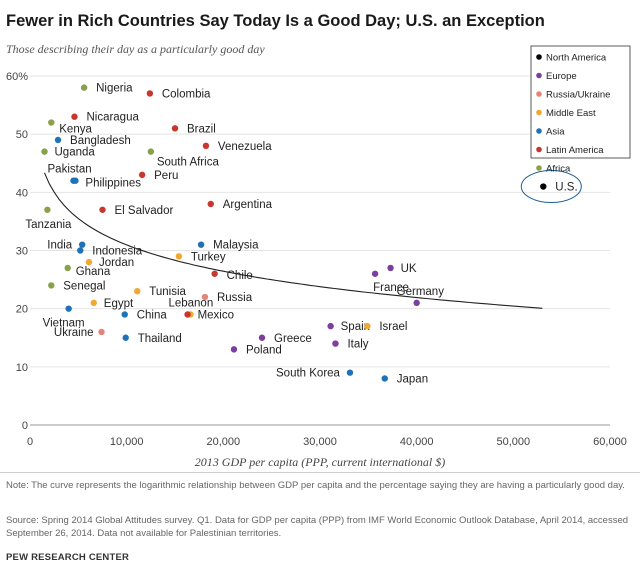  Describe the element at coordinates (350, 372) in the screenshot. I see `point-south-korea` at that location.